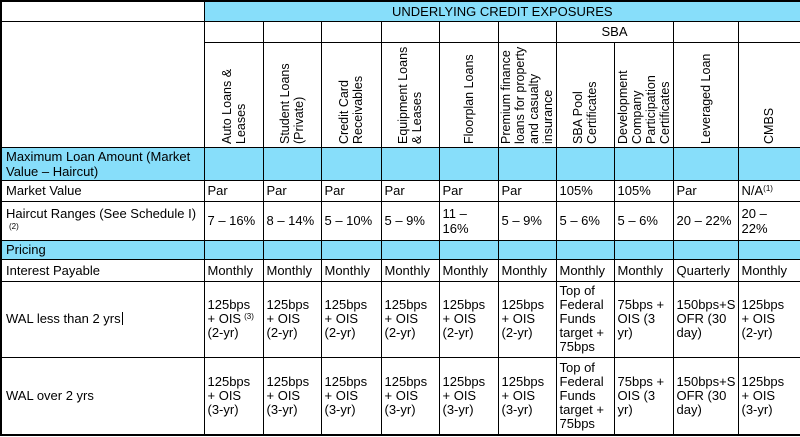 The width and height of the screenshot is (800, 437). Describe the element at coordinates (229, 311) in the screenshot. I see `cell-text: 125bps + OIS` at that location.